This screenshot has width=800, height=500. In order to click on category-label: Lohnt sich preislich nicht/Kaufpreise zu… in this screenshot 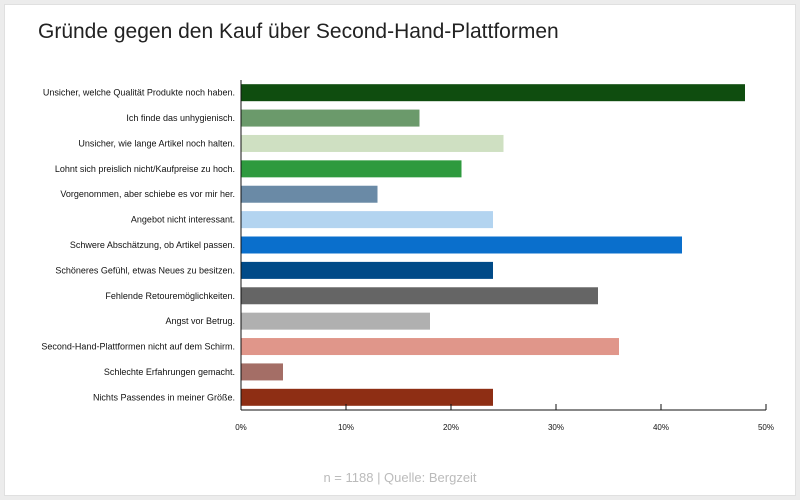, I will do `click(145, 169)`.